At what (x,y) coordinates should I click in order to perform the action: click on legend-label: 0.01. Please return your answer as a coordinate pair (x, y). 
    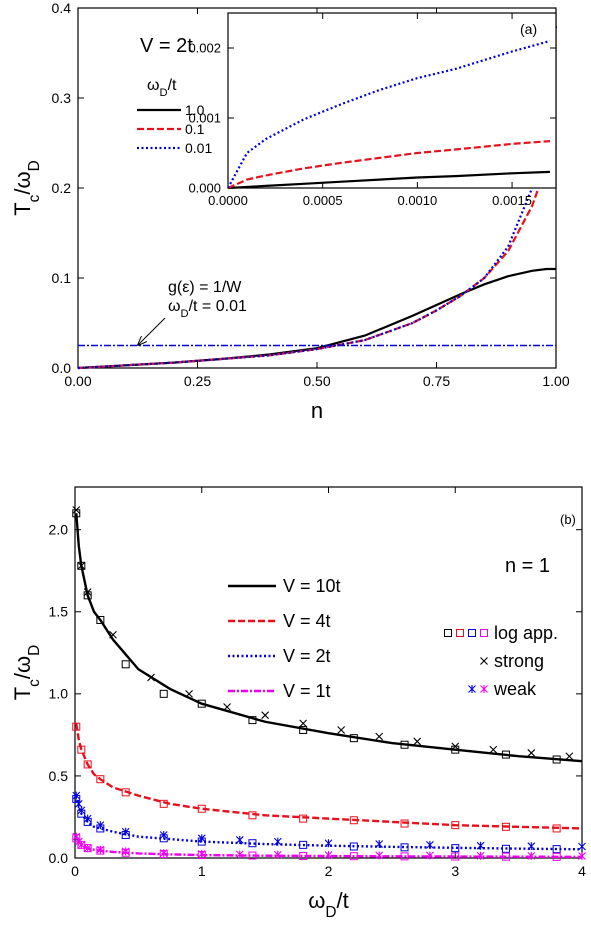
    Looking at the image, I should click on (198, 148).